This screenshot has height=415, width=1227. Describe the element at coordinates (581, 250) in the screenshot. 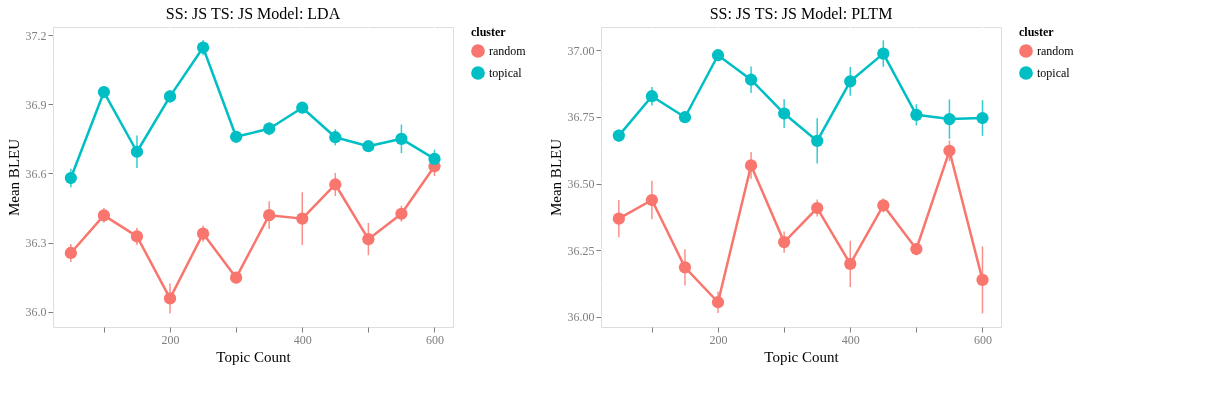

I see `y-tick-label: 36.25` at that location.